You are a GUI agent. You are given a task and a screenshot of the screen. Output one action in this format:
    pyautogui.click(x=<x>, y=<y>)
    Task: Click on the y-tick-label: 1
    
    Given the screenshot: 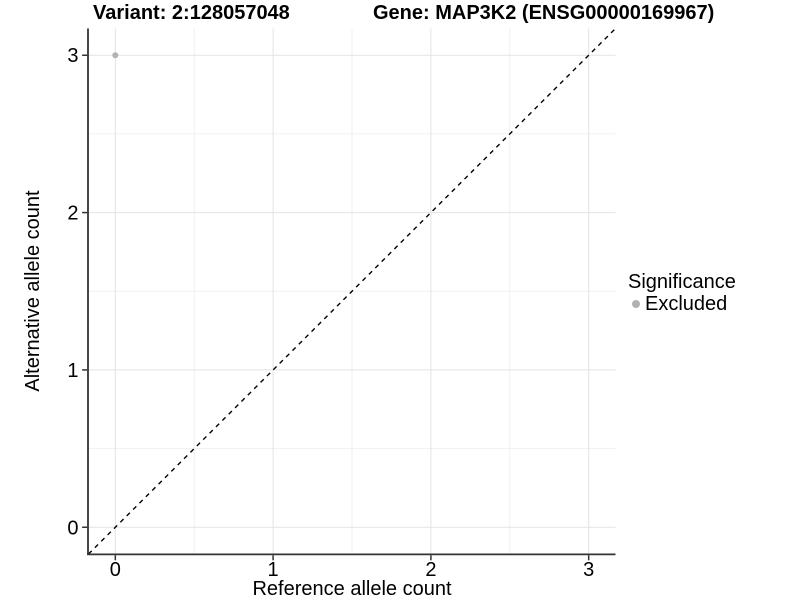 What is the action you would take?
    pyautogui.click(x=72, y=371)
    